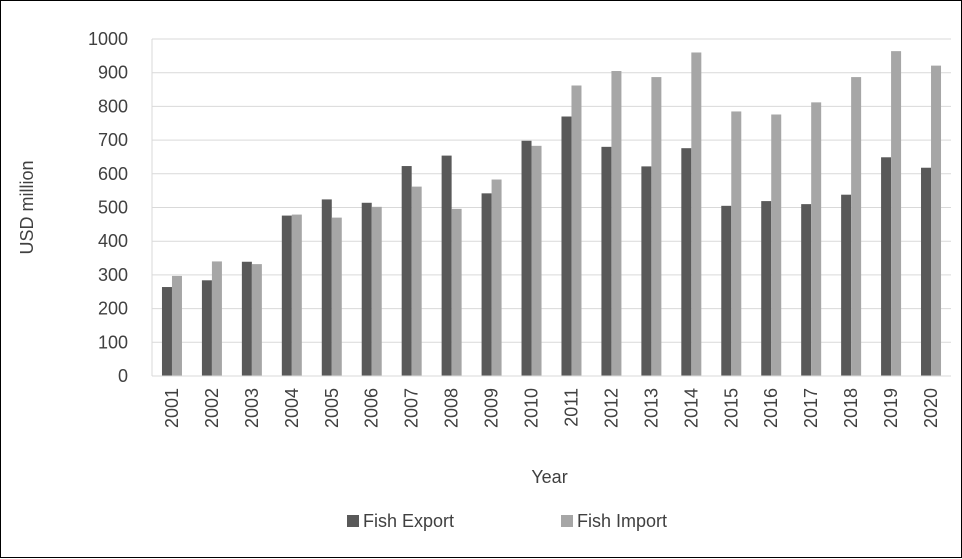 The image size is (962, 559). What do you see at coordinates (376, 291) in the screenshot?
I see `bar-fish-import-2006` at bounding box center [376, 291].